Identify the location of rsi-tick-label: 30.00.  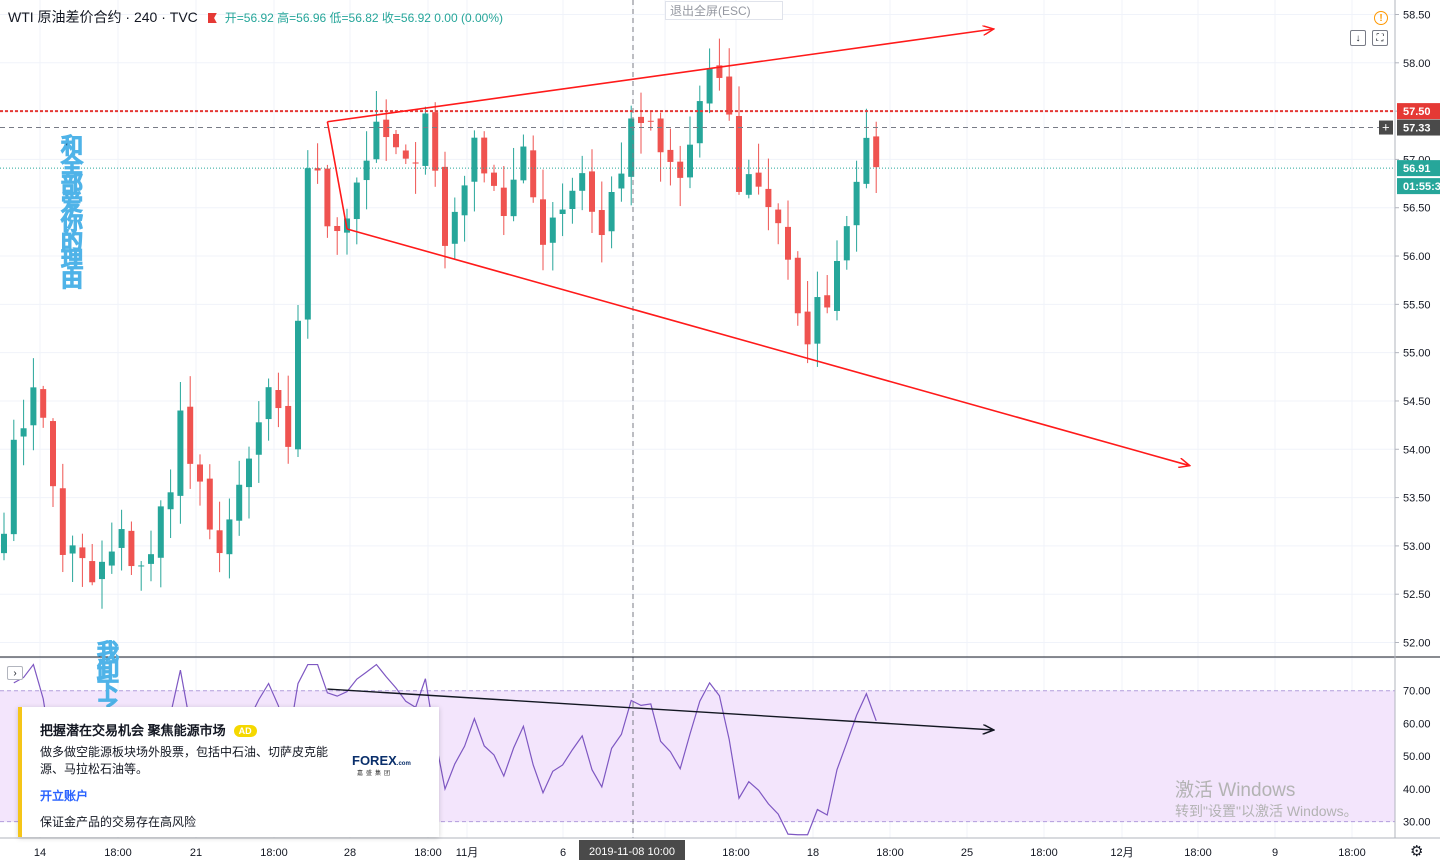
(1417, 823).